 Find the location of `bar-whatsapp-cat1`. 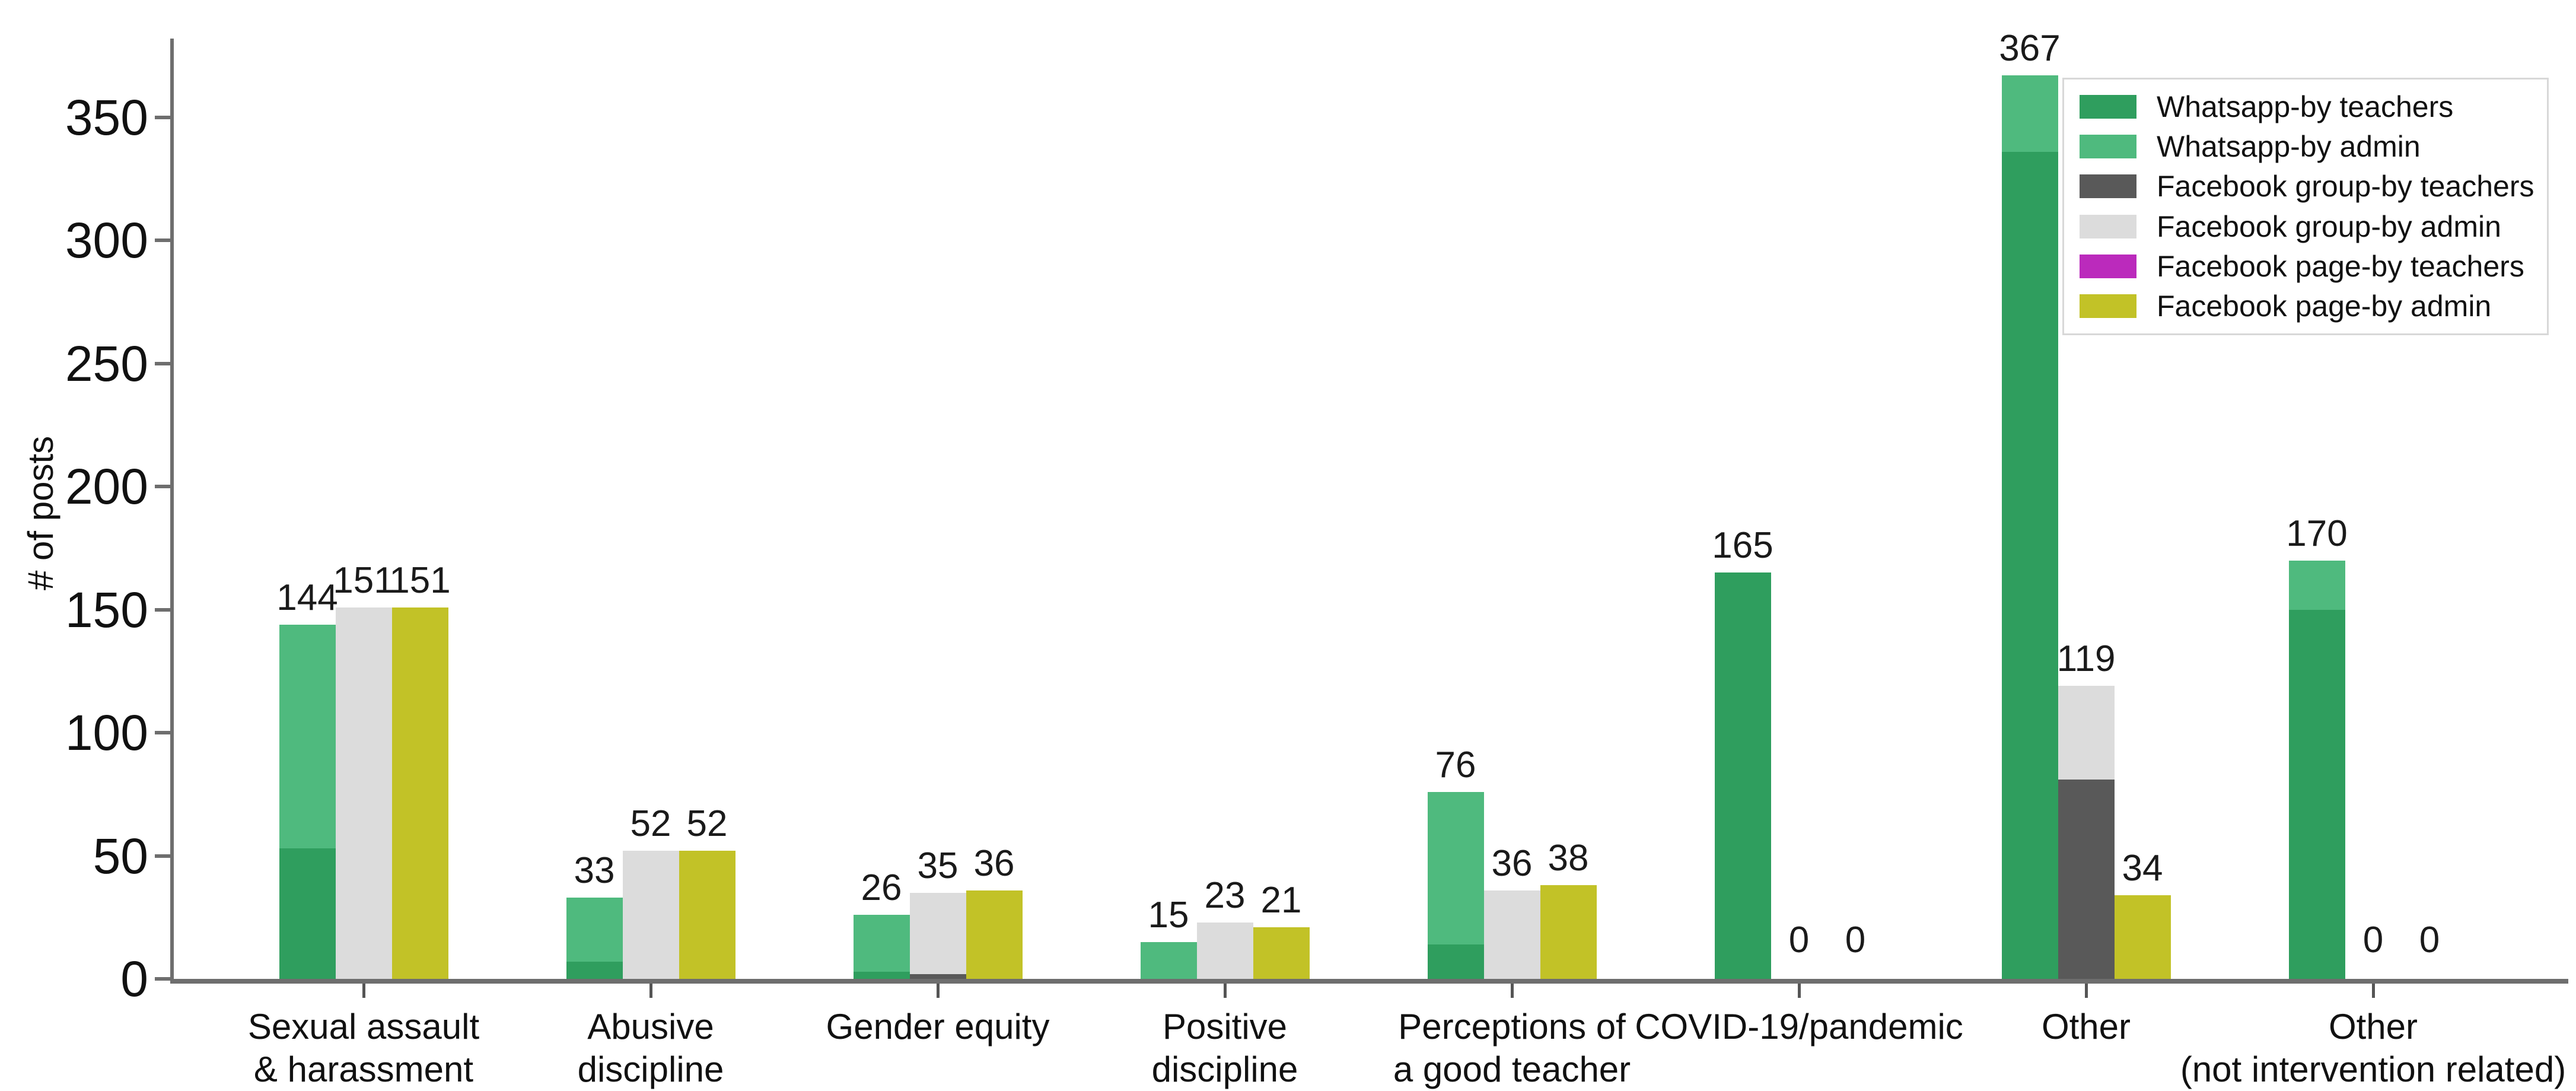

bar-whatsapp-cat1 is located at coordinates (594, 938).